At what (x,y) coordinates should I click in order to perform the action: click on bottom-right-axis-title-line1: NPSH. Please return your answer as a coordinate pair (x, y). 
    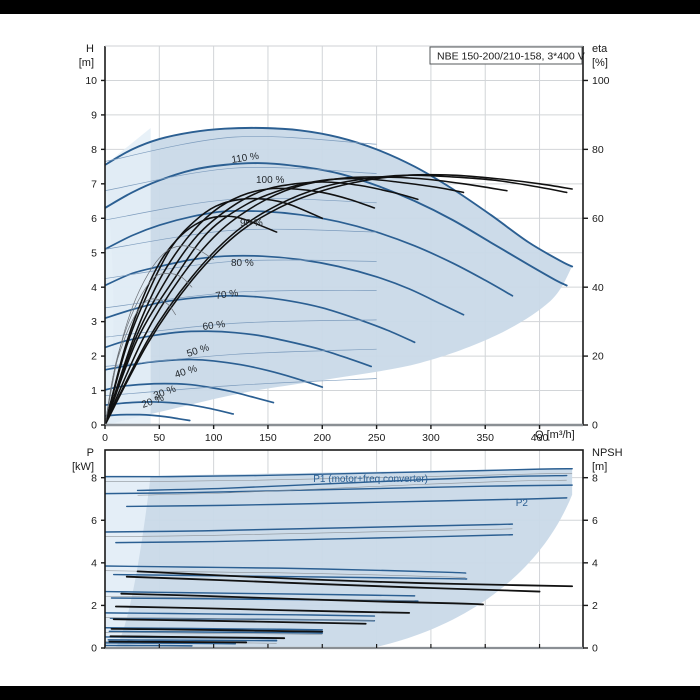
    Looking at the image, I should click on (607, 453).